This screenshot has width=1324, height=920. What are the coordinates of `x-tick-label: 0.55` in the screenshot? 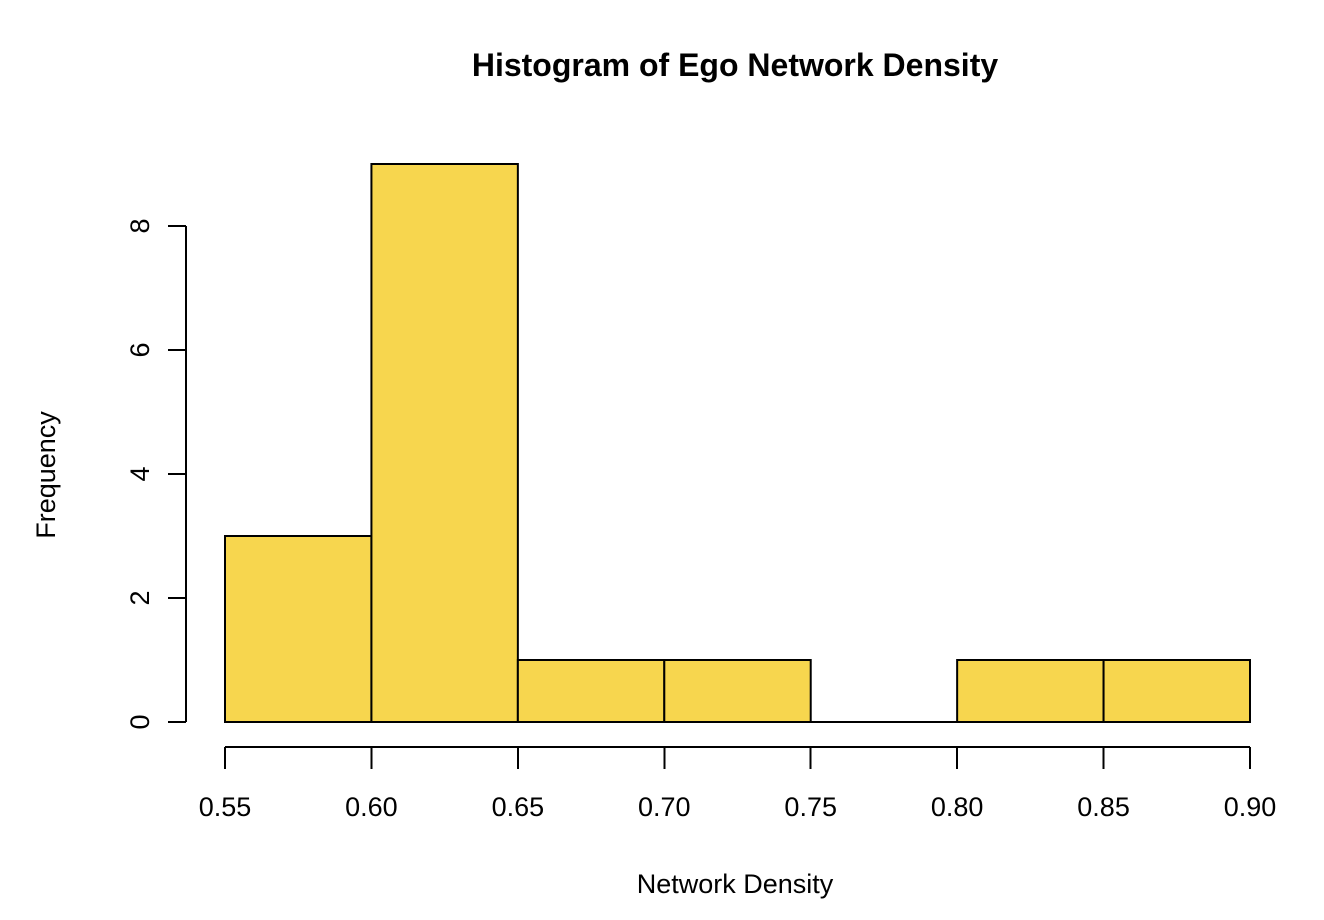 It's located at (225, 807).